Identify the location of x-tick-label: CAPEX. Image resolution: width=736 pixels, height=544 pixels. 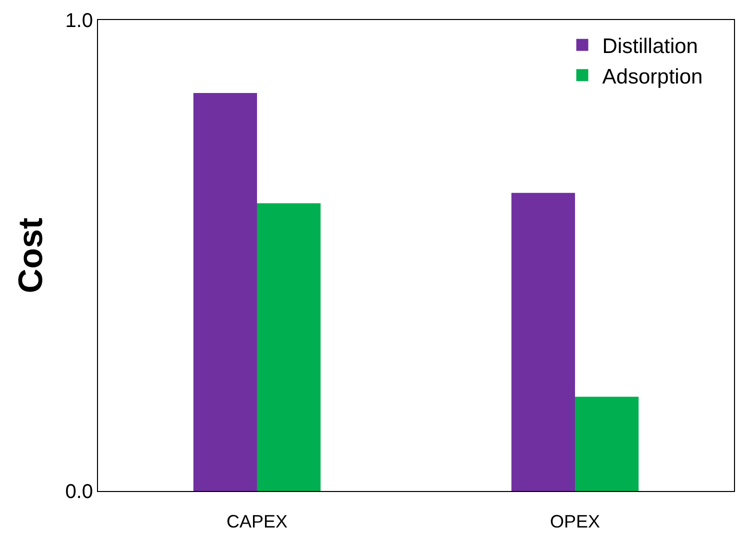
(257, 522).